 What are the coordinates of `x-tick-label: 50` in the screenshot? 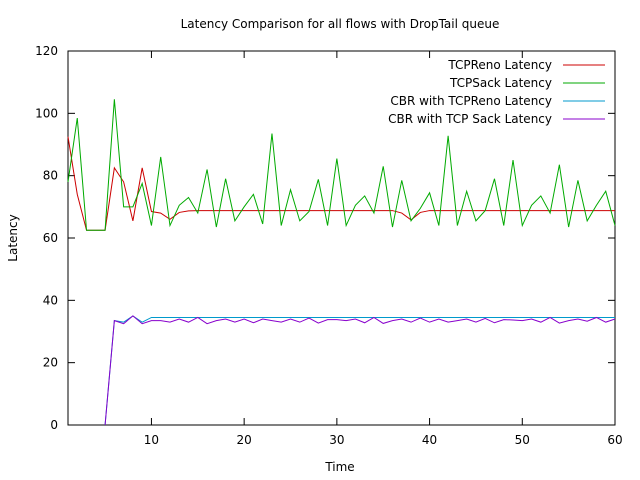 It's located at (522, 440).